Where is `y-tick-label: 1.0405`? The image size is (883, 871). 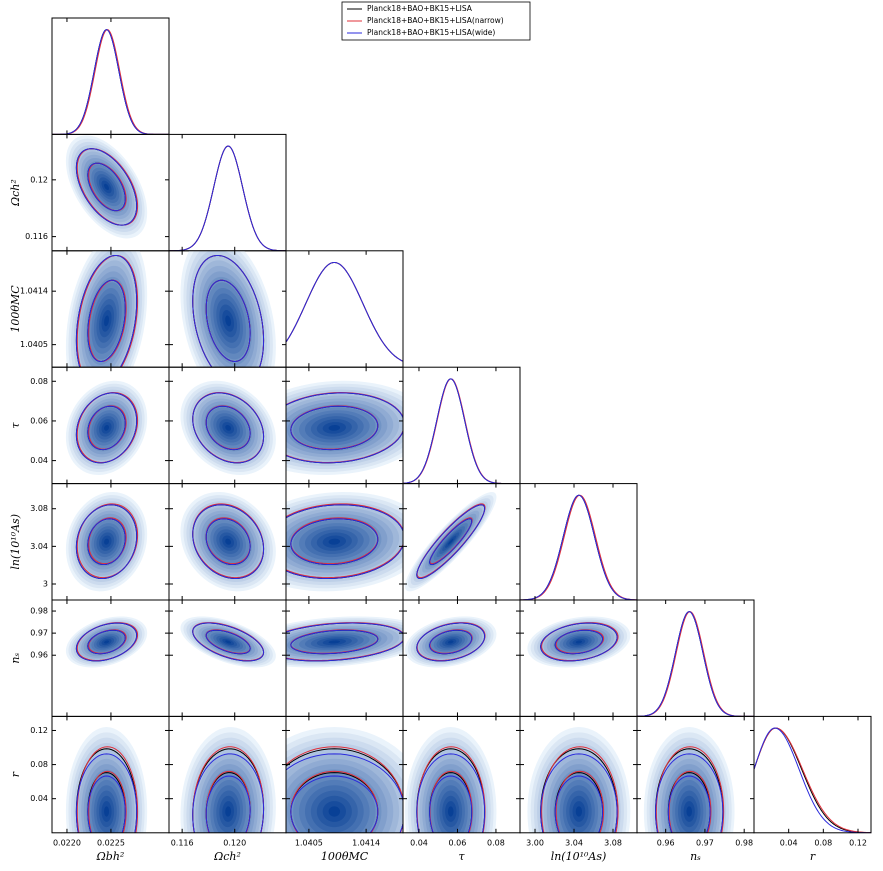
y-tick-label: 1.0405 is located at coordinates (34, 344).